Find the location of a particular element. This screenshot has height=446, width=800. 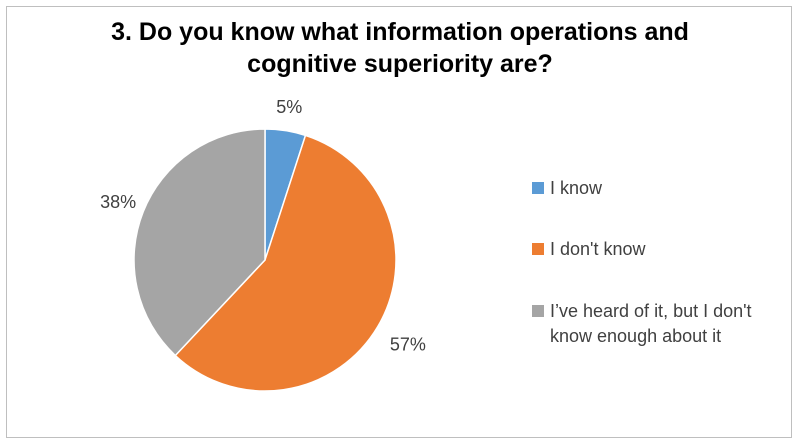

legend-swatch-i-know is located at coordinates (538, 188).